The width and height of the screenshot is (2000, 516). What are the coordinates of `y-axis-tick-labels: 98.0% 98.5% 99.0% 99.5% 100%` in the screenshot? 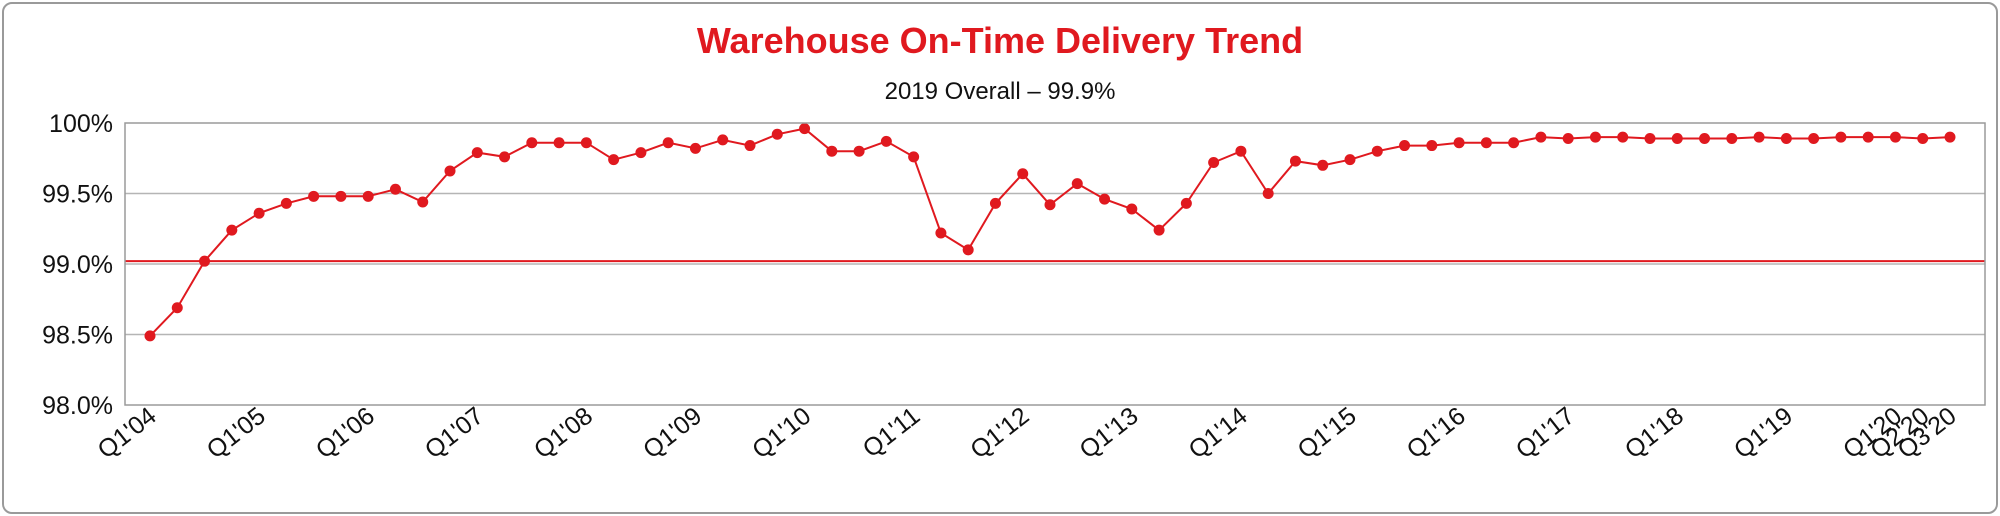 It's located at (77, 265).